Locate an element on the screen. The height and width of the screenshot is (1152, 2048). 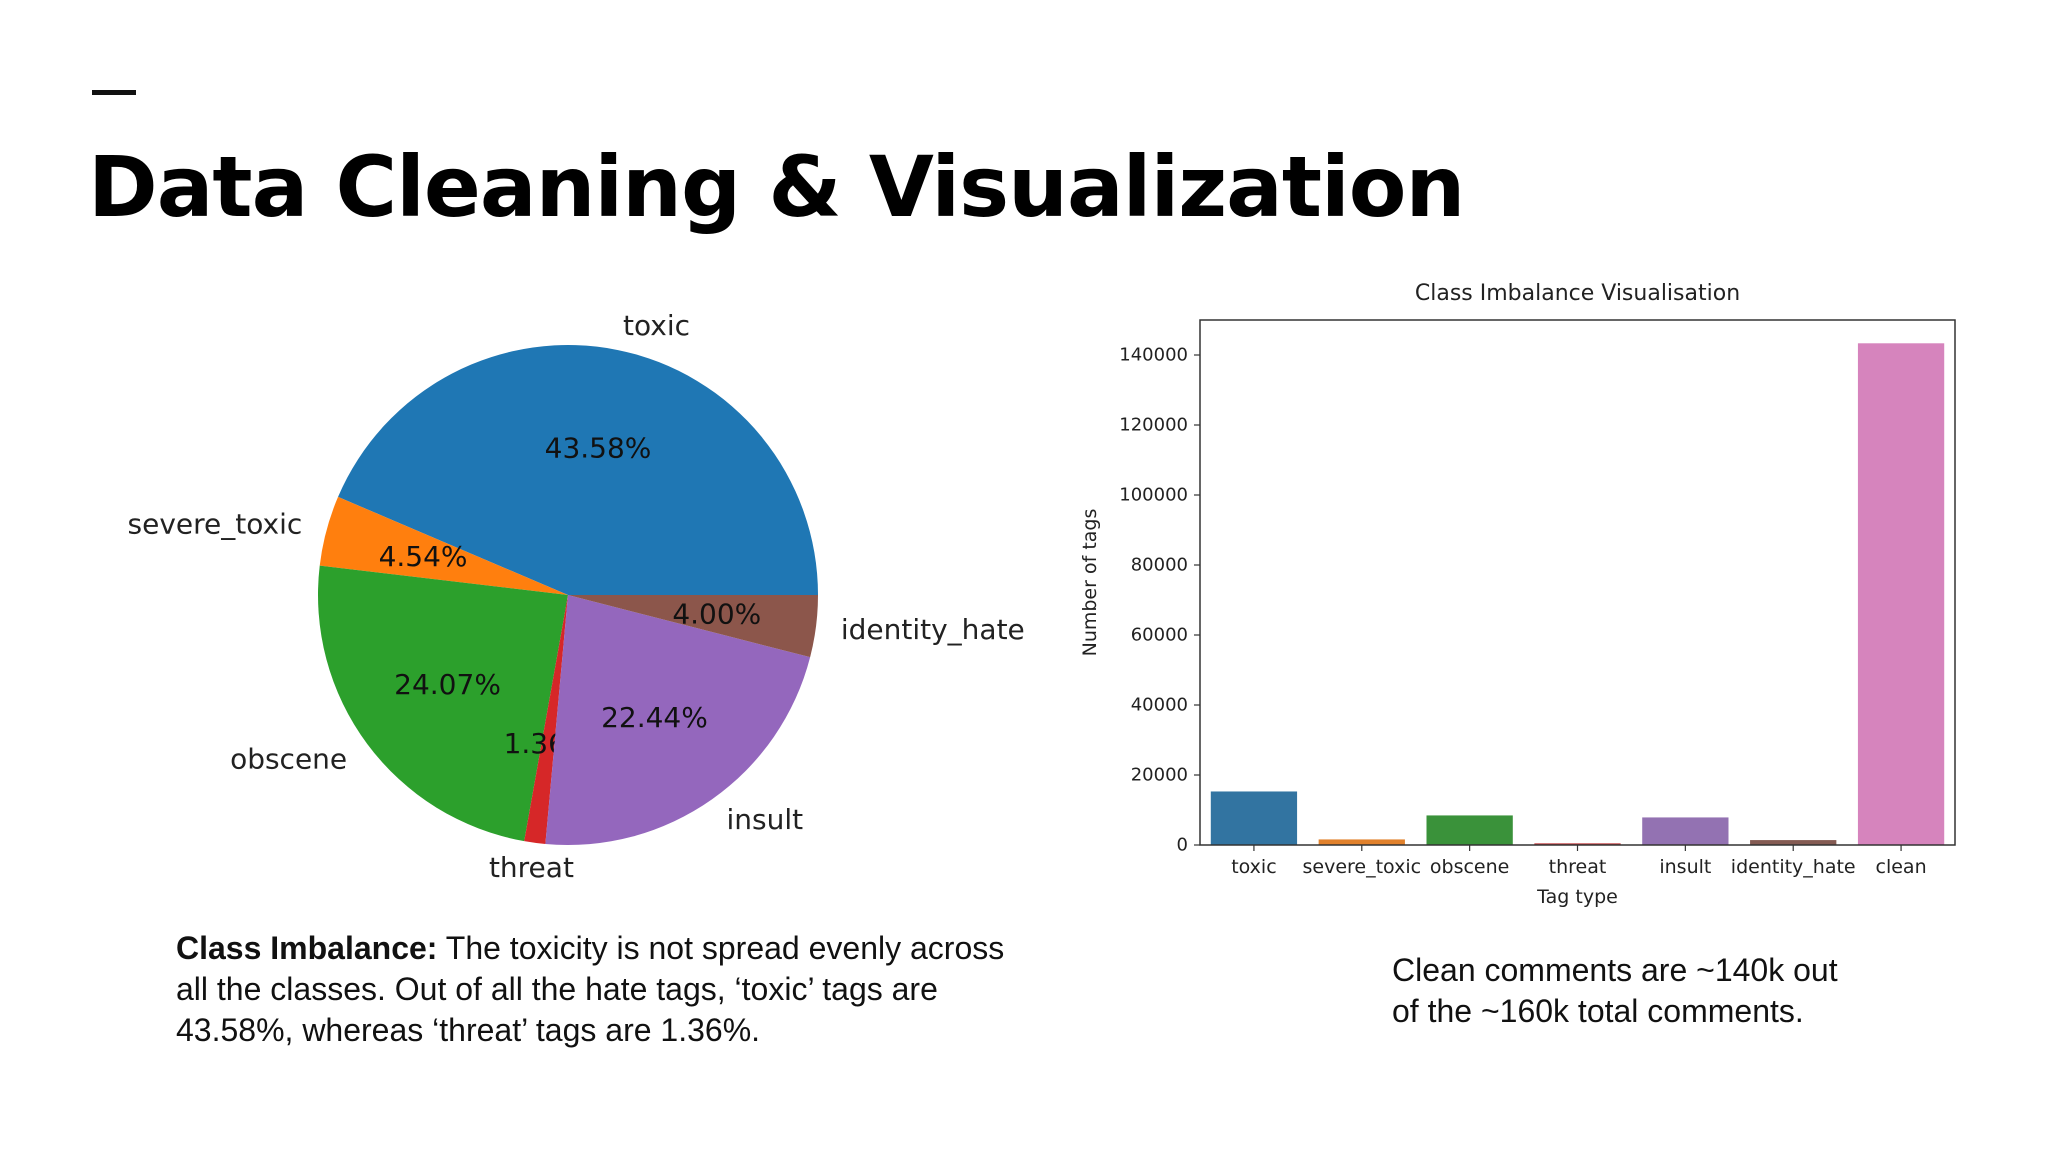
title-accent-dash is located at coordinates (114, 92).